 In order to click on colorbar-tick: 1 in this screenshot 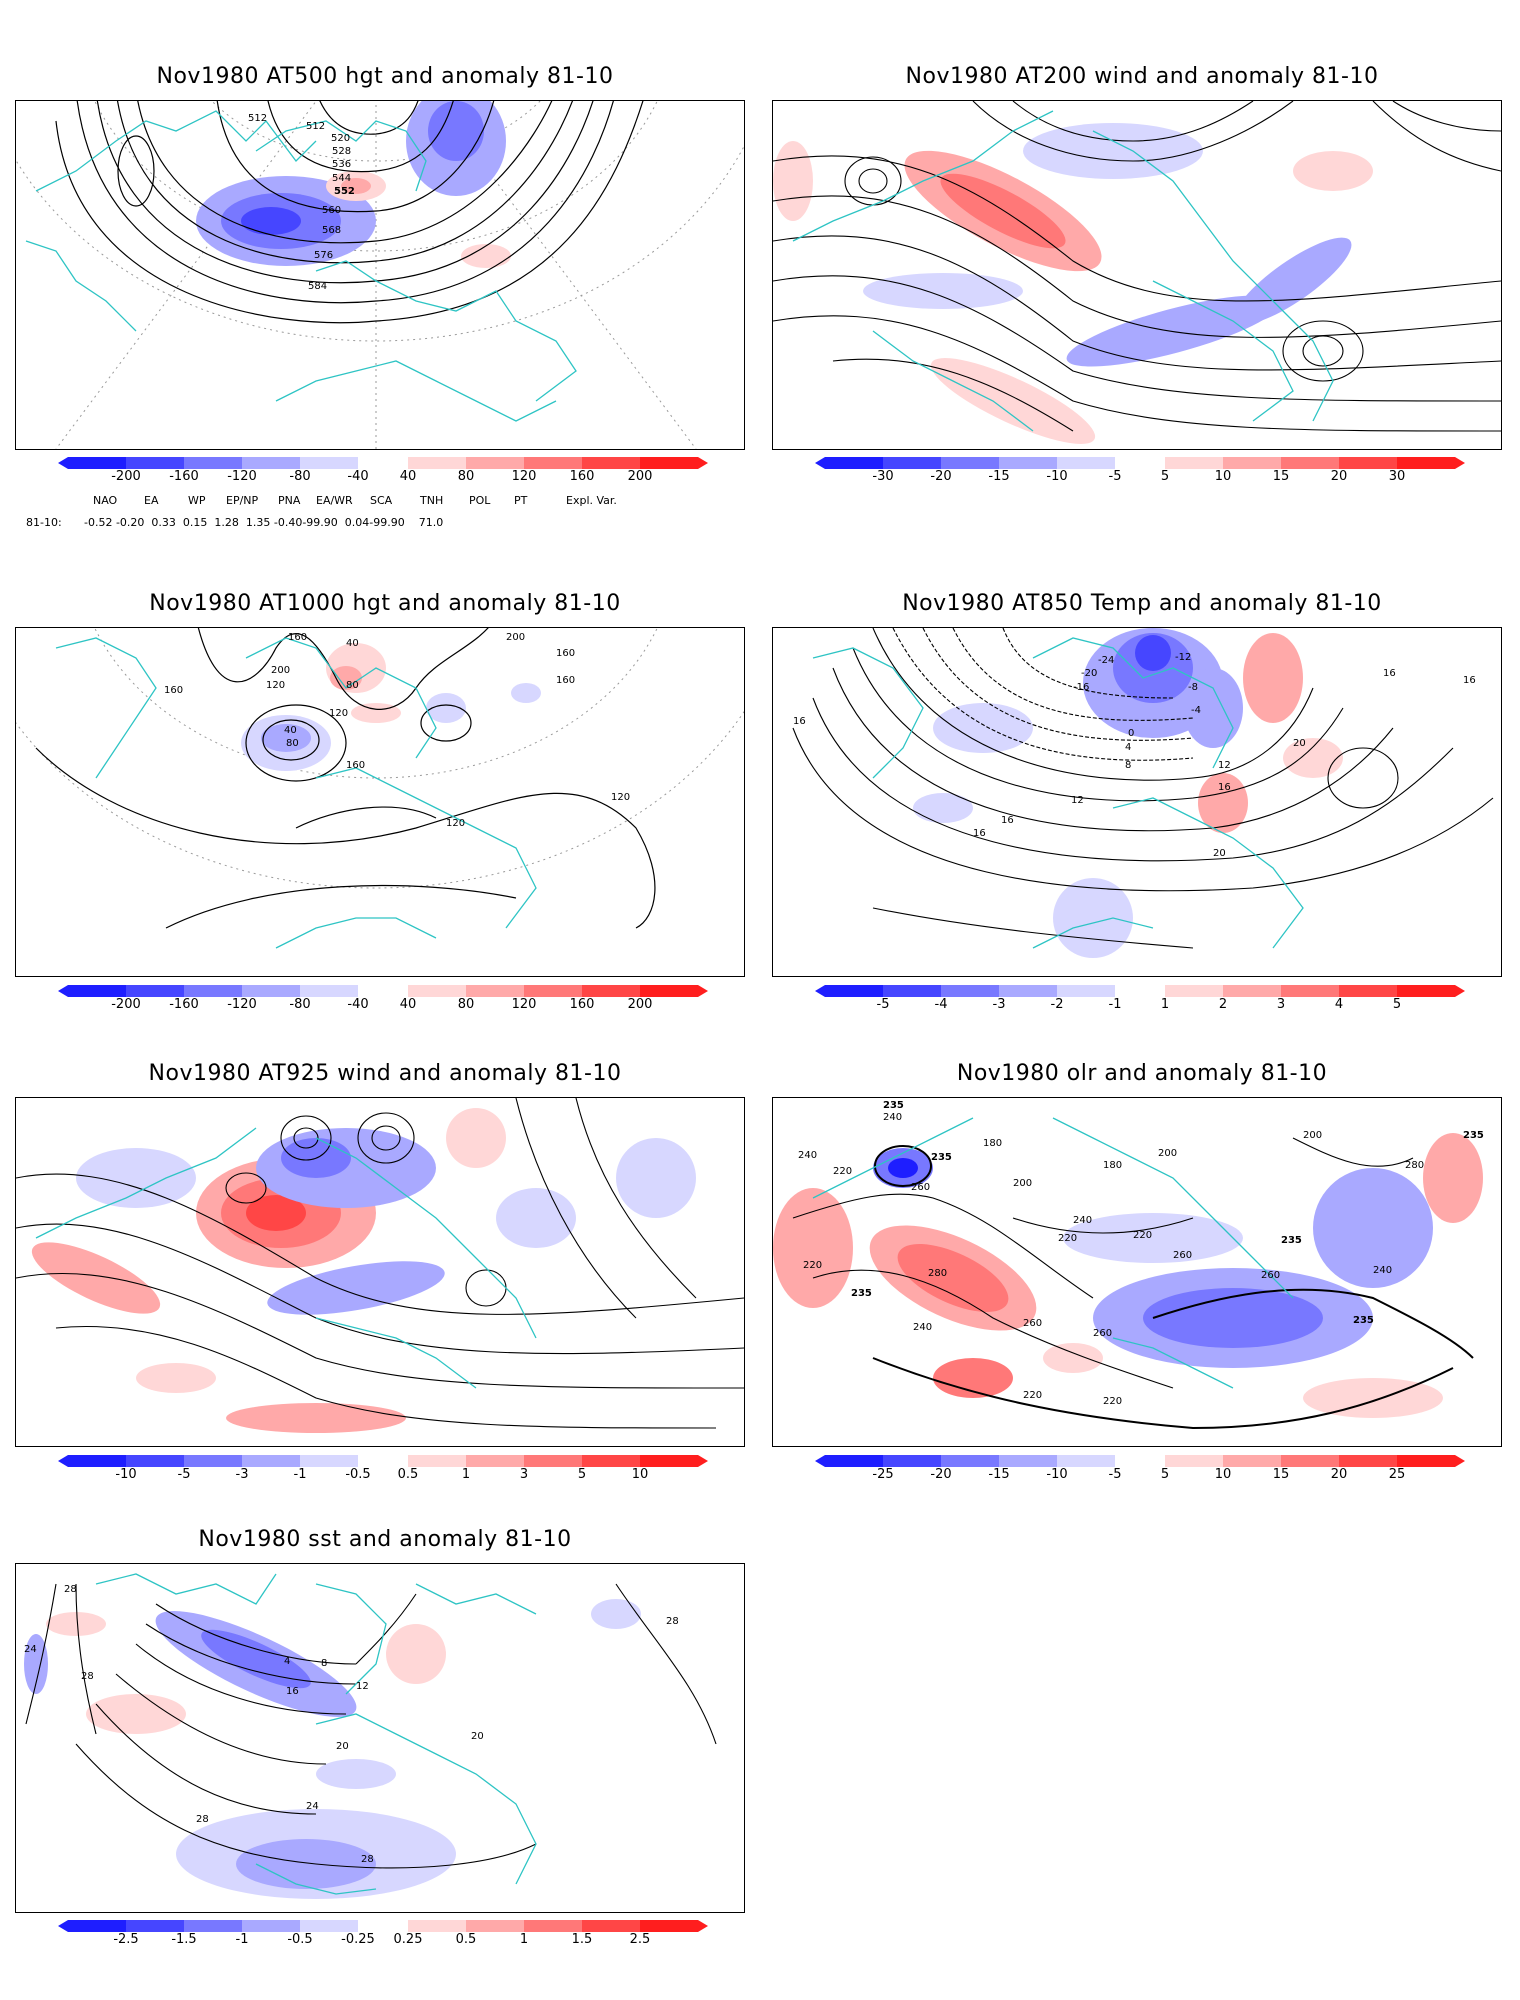, I will do `click(466, 1474)`.